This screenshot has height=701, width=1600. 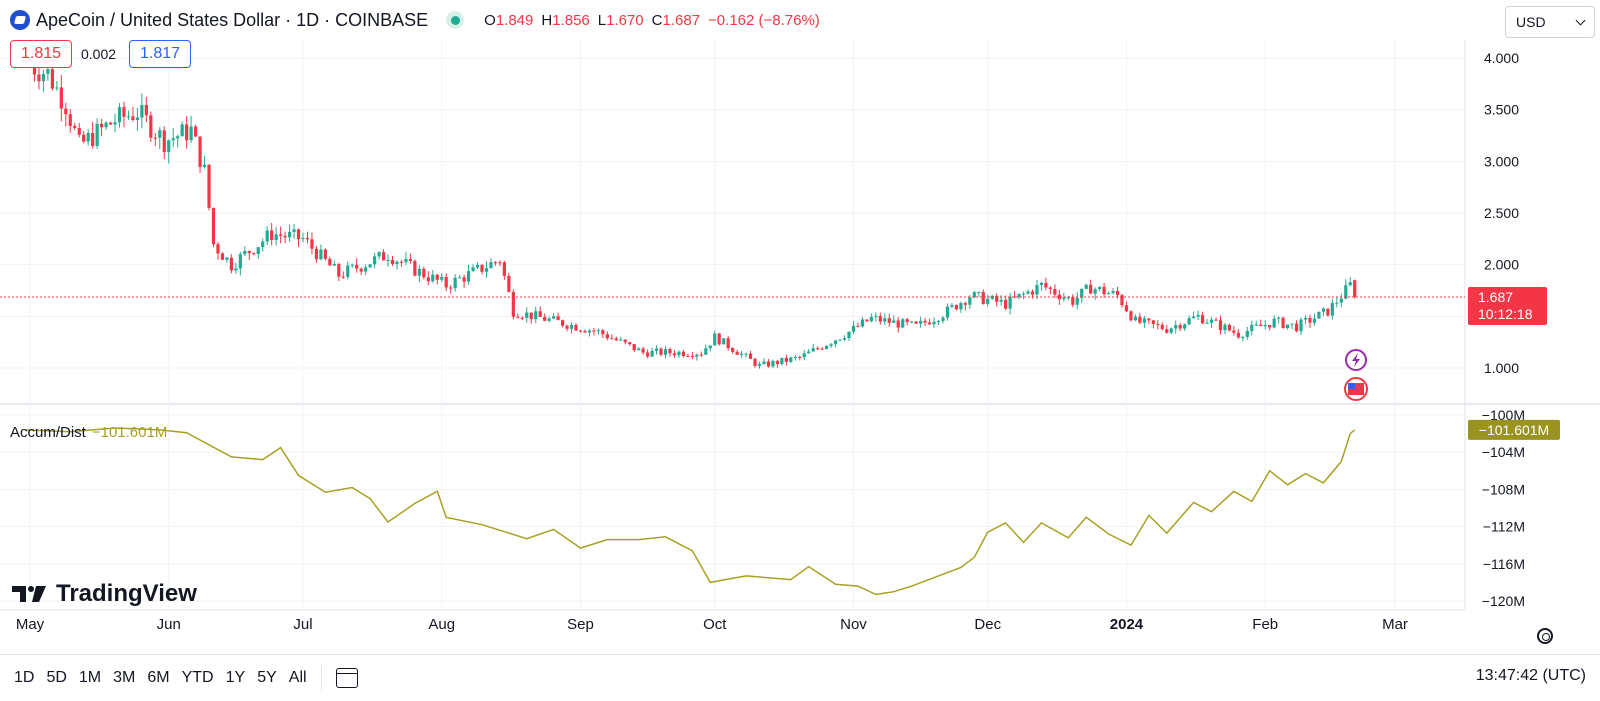 What do you see at coordinates (657, 20) in the screenshot?
I see `close-label: C` at bounding box center [657, 20].